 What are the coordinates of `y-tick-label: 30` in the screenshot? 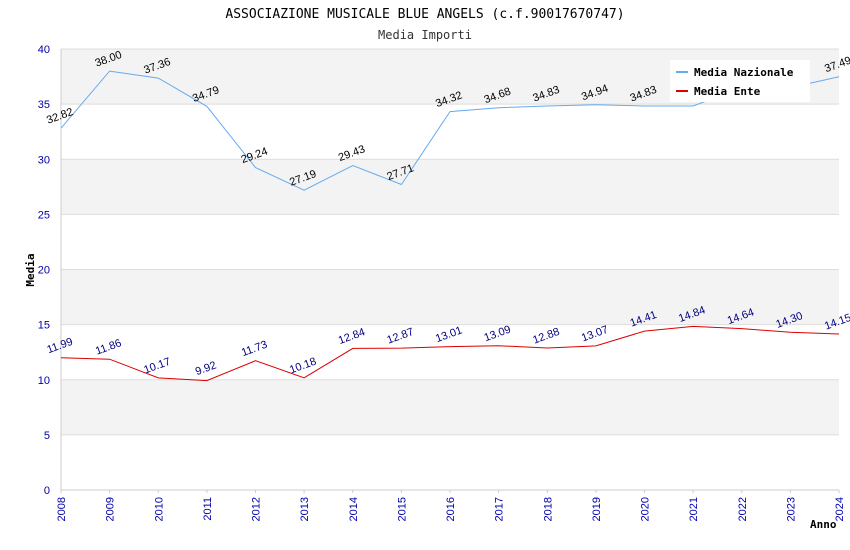 It's located at (44, 160).